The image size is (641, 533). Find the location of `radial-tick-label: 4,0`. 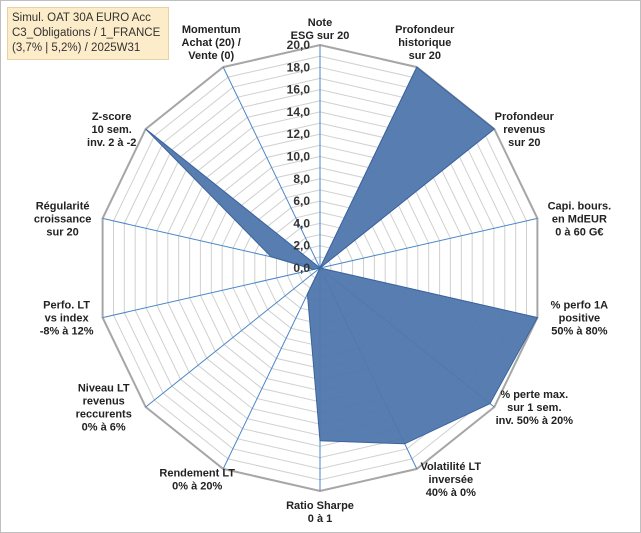

radial-tick-label: 4,0 is located at coordinates (301, 223).